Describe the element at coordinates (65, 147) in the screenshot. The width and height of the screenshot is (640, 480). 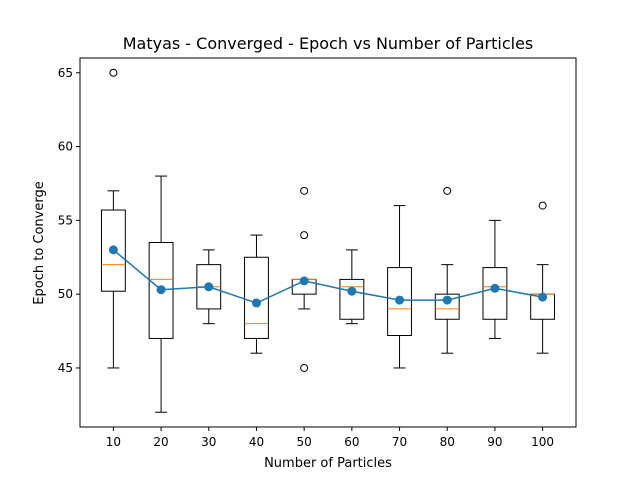
I see `y-tick-label: 60` at that location.